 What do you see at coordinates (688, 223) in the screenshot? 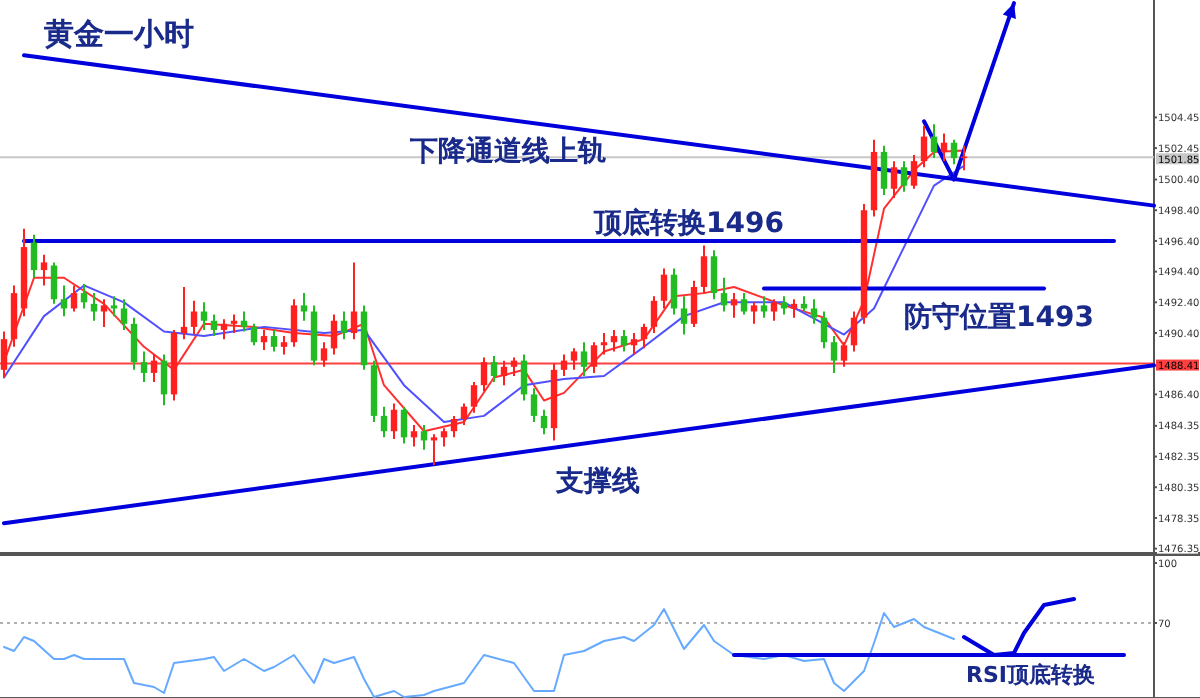
I see `annotation: 顶底转换1496` at bounding box center [688, 223].